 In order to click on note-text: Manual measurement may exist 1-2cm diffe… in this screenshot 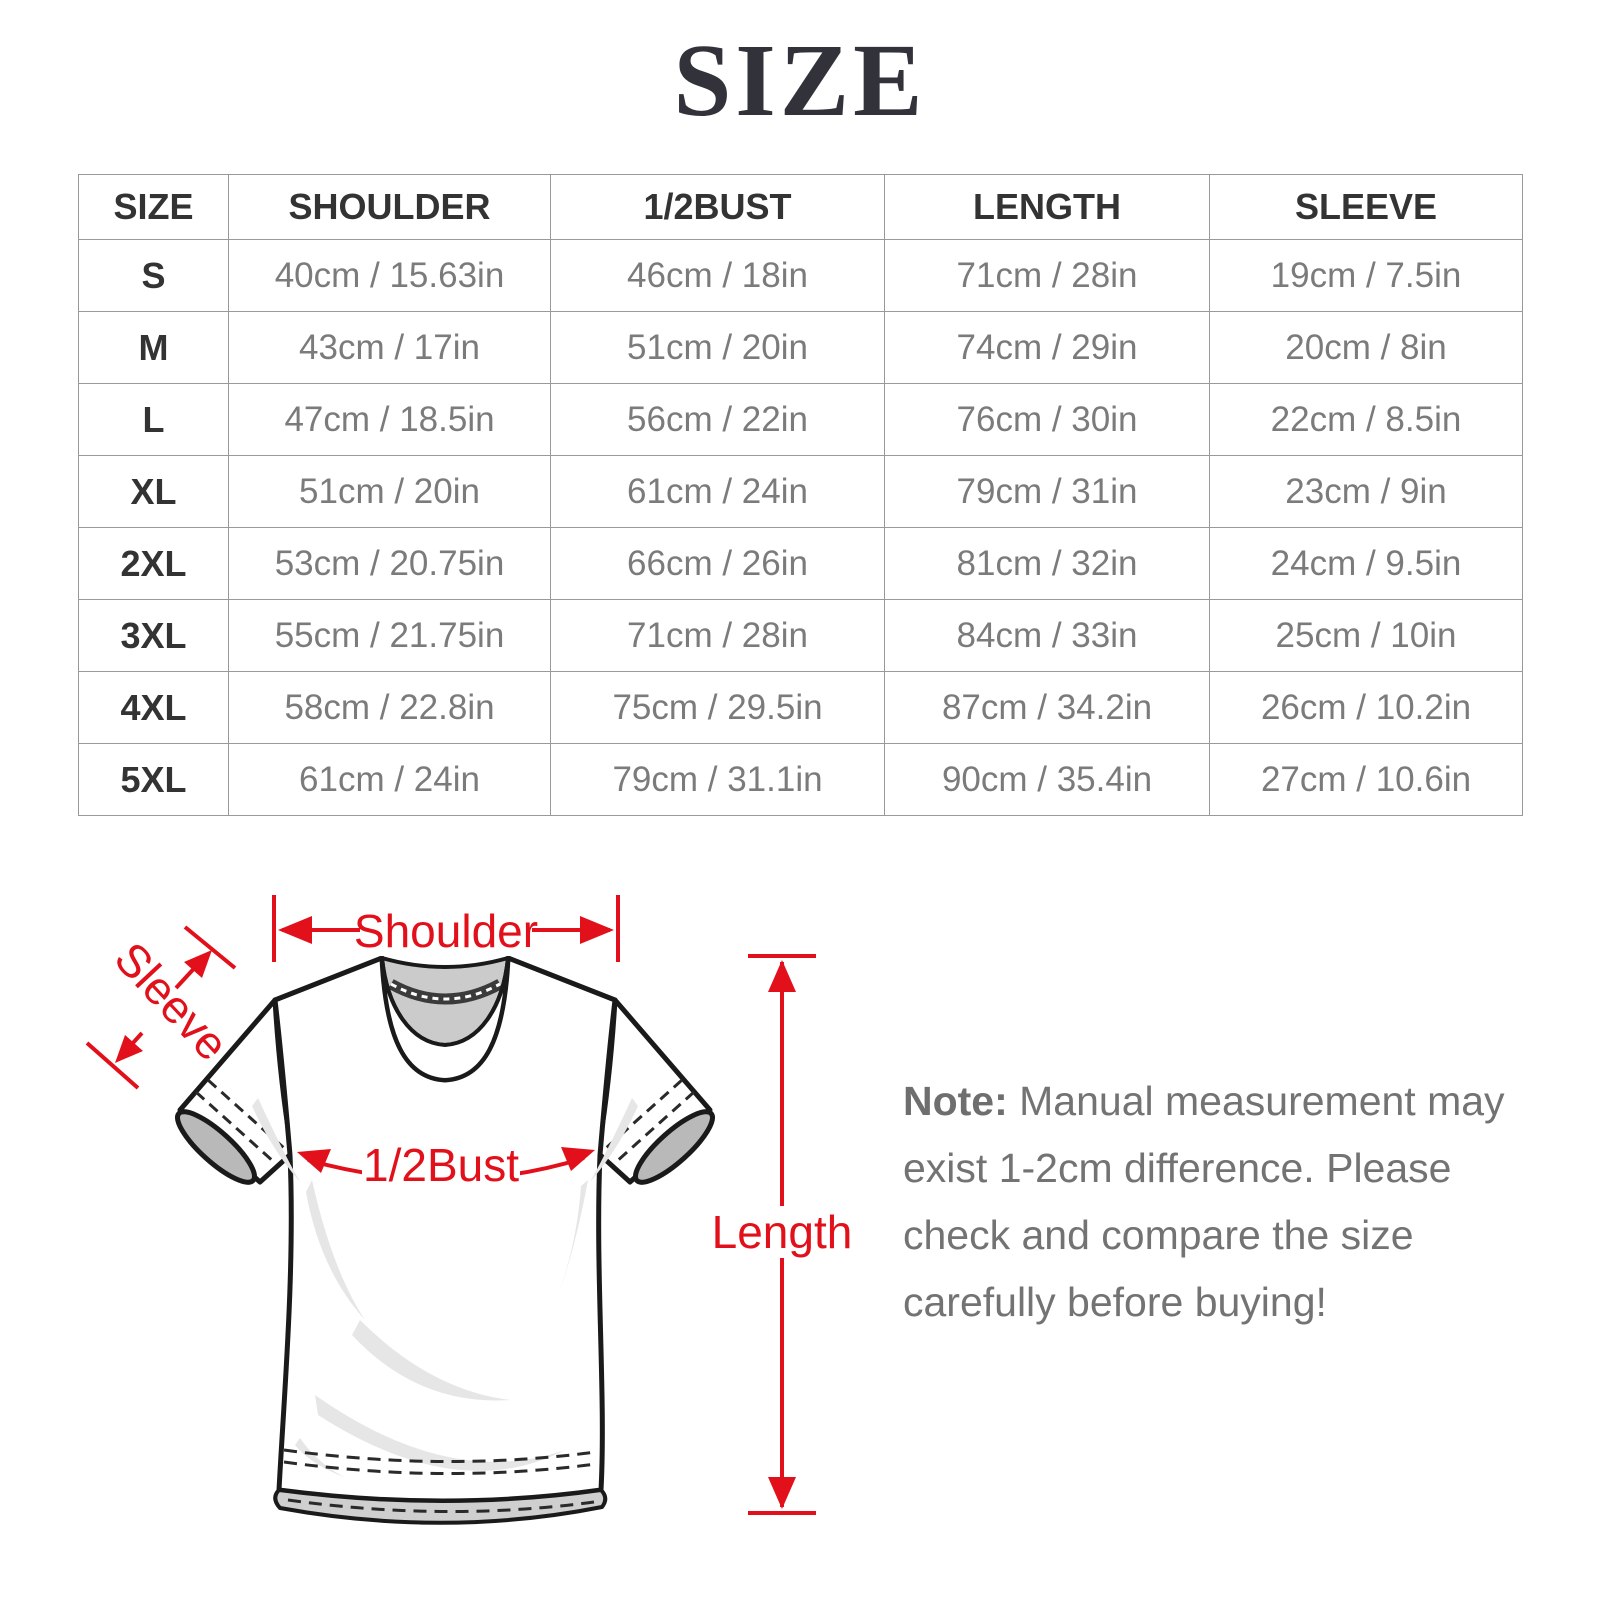, I will do `click(1204, 1201)`.